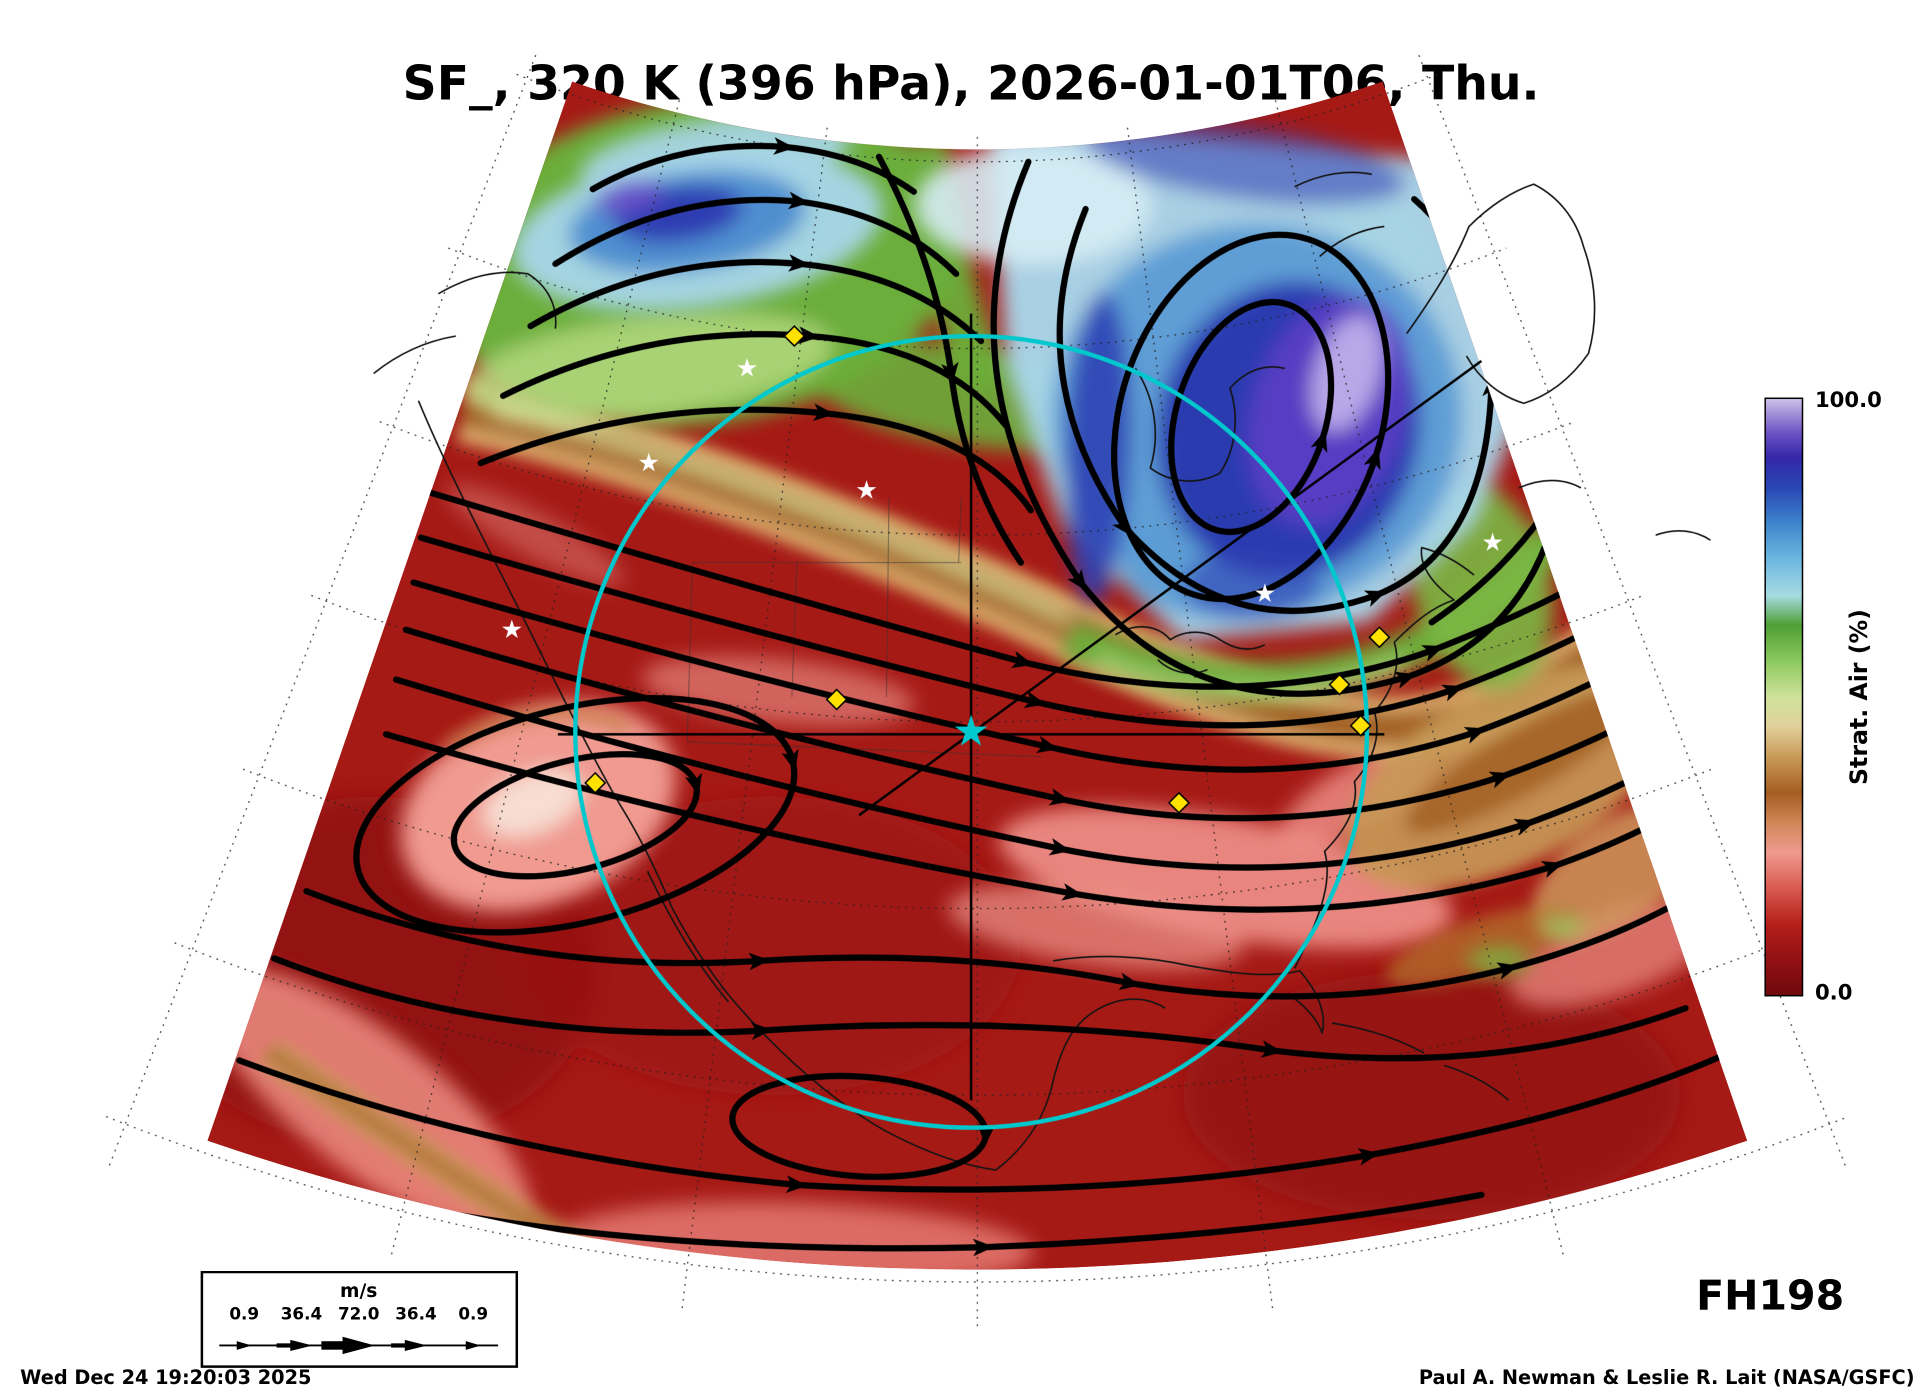 The height and width of the screenshot is (1398, 1926). Describe the element at coordinates (358, 1313) in the screenshot. I see `wind-legend-tick: 72.0` at that location.